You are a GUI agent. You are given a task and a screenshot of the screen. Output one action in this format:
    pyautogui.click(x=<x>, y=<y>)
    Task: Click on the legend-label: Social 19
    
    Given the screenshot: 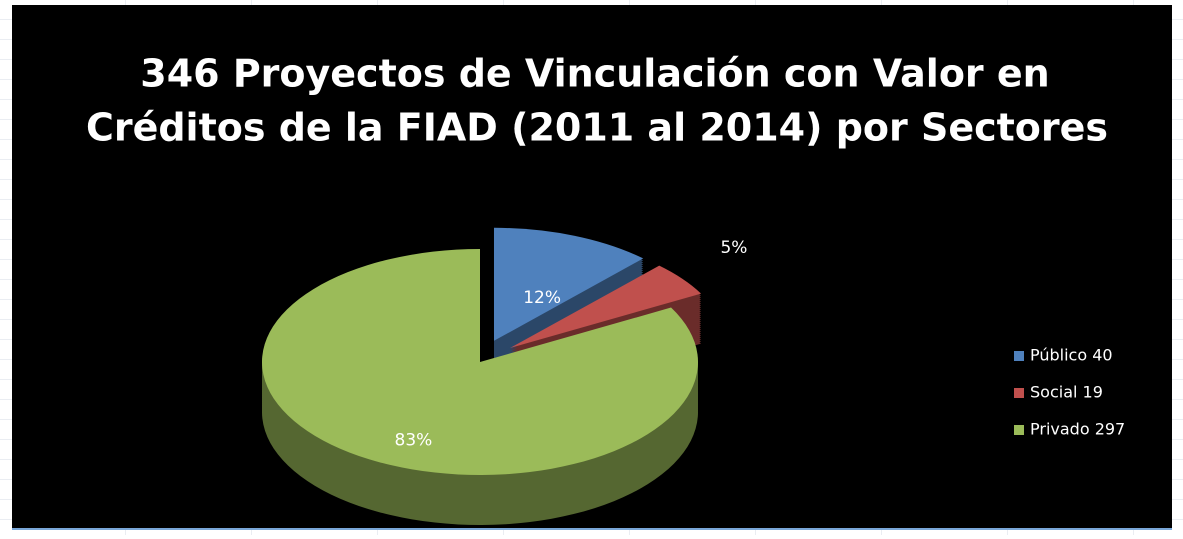 What is the action you would take?
    pyautogui.click(x=1066, y=392)
    